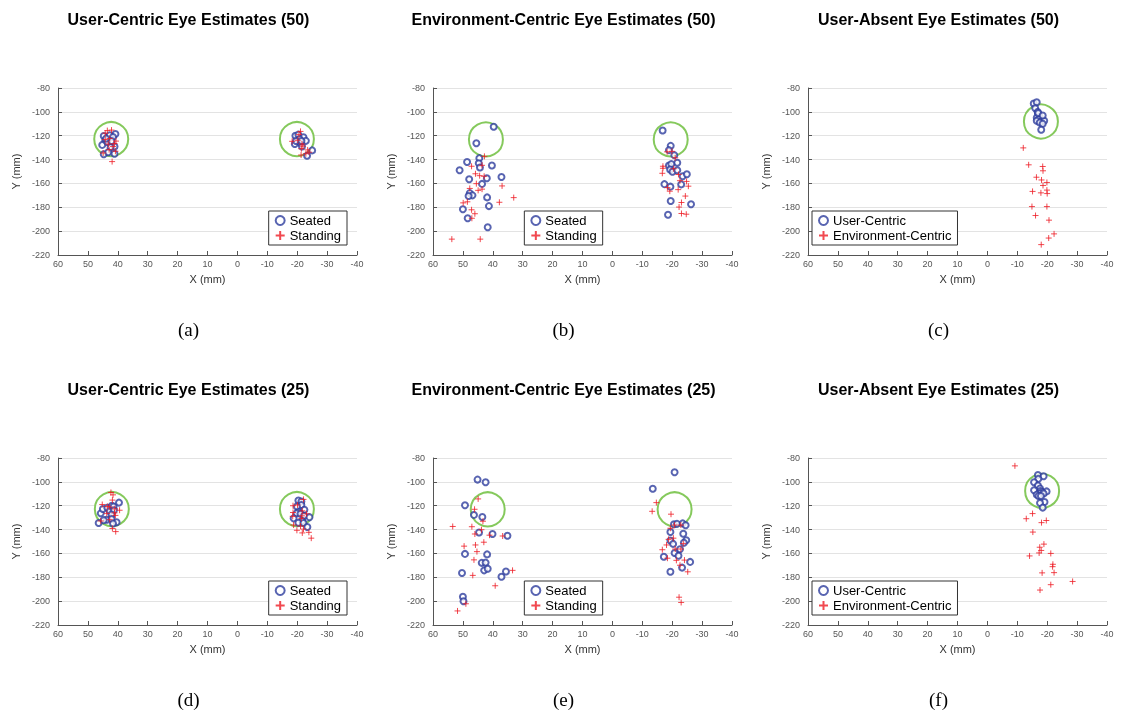  I want to click on text: (a), so click(188, 330).